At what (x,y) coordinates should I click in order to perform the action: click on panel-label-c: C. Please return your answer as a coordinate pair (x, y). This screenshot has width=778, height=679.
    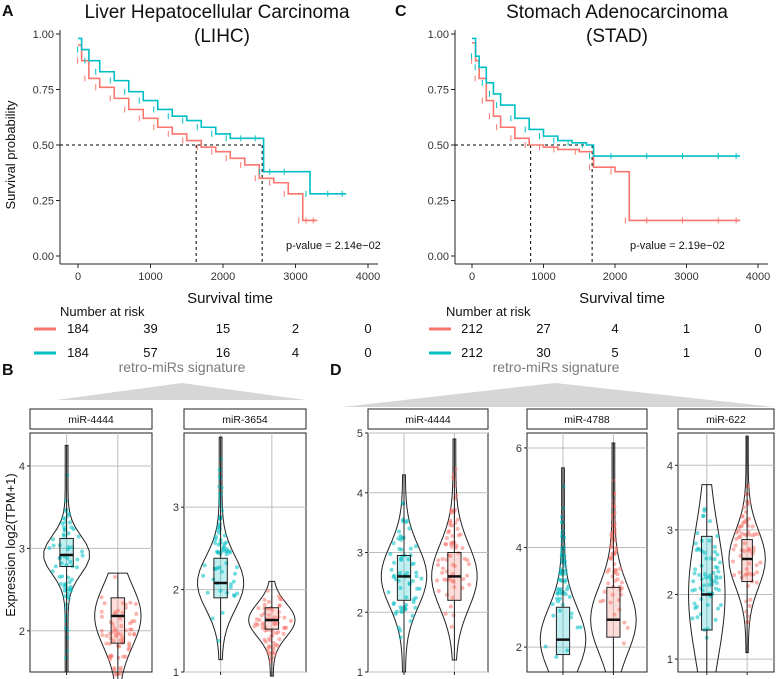
    Looking at the image, I should click on (401, 11).